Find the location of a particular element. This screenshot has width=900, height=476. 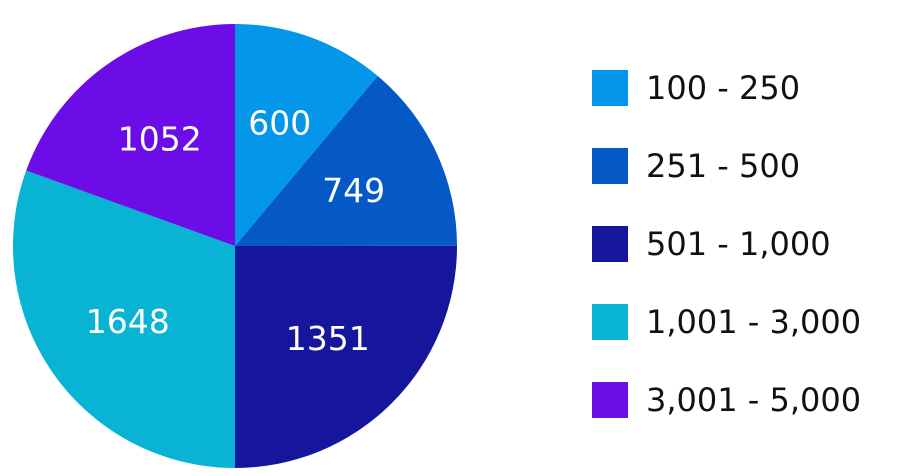

slice-data-label-2: 749 is located at coordinates (353, 190).